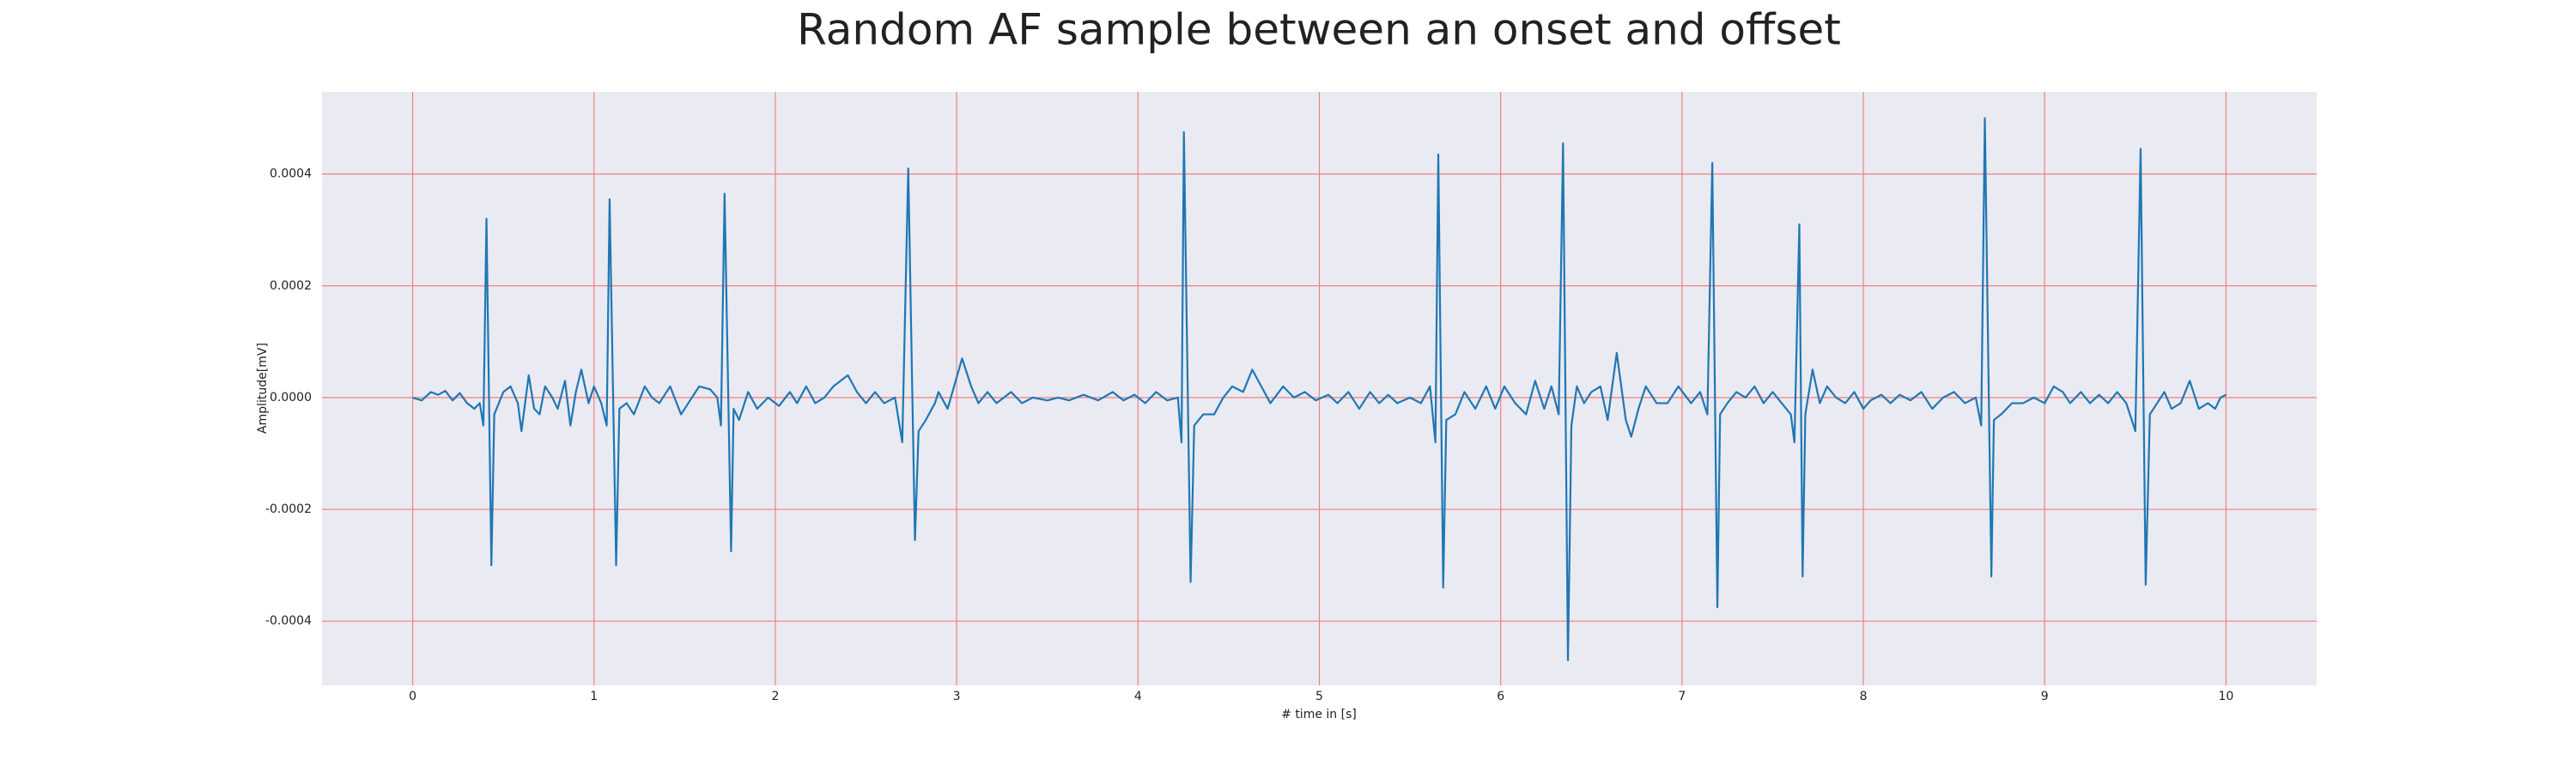 The image size is (2576, 773). I want to click on x-tick-label: 5, so click(1319, 696).